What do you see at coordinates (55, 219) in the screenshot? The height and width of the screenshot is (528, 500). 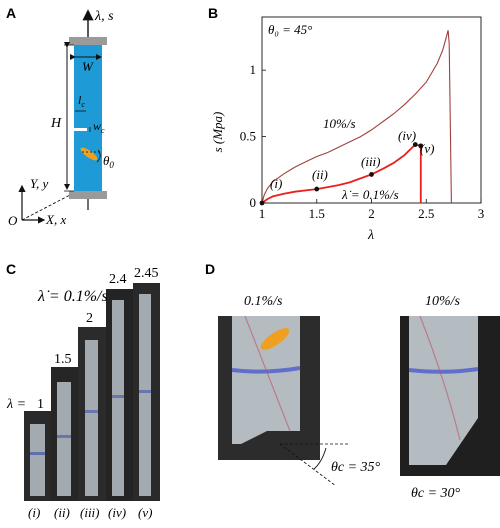 I see `label-x-x: X, x` at bounding box center [55, 219].